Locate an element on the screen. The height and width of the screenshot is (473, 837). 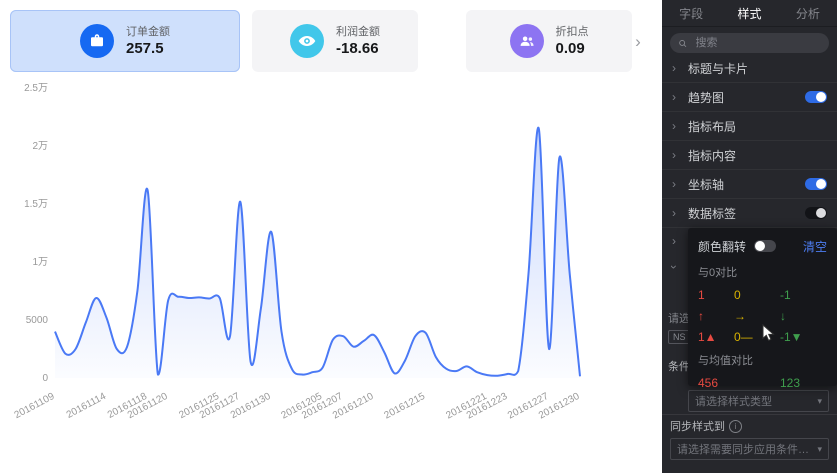
section-indicator-content: › 指标内容 is located at coordinates (749, 155).